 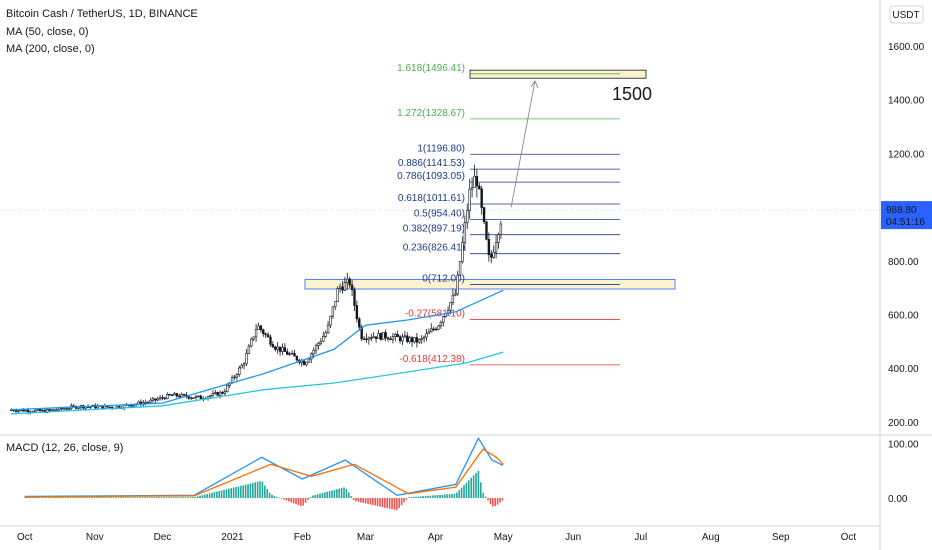 What do you see at coordinates (905, 15) in the screenshot?
I see `currency-label: USDT` at bounding box center [905, 15].